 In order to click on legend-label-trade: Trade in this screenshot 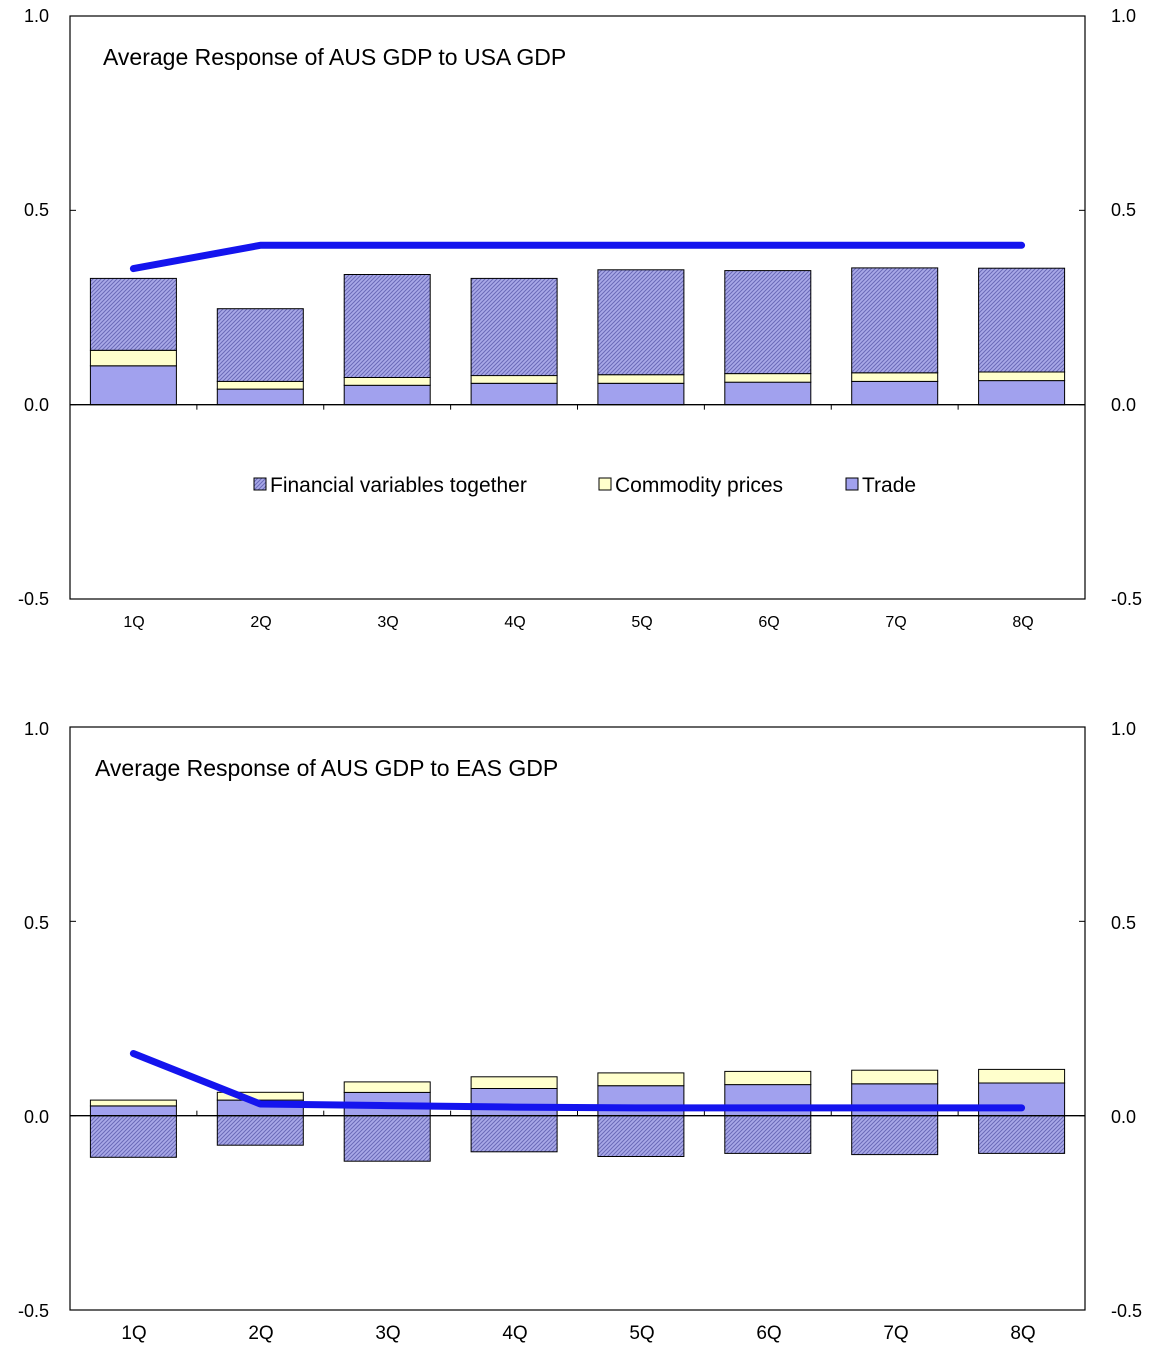, I will do `click(889, 485)`.